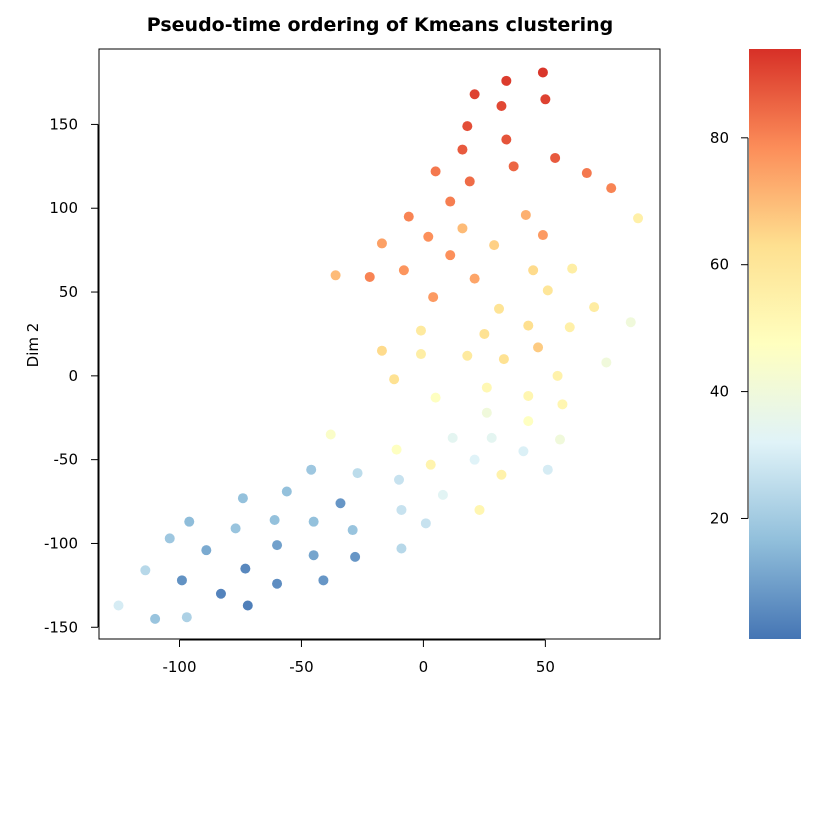  Describe the element at coordinates (179, 667) in the screenshot. I see `x-tick-label: -100` at that location.